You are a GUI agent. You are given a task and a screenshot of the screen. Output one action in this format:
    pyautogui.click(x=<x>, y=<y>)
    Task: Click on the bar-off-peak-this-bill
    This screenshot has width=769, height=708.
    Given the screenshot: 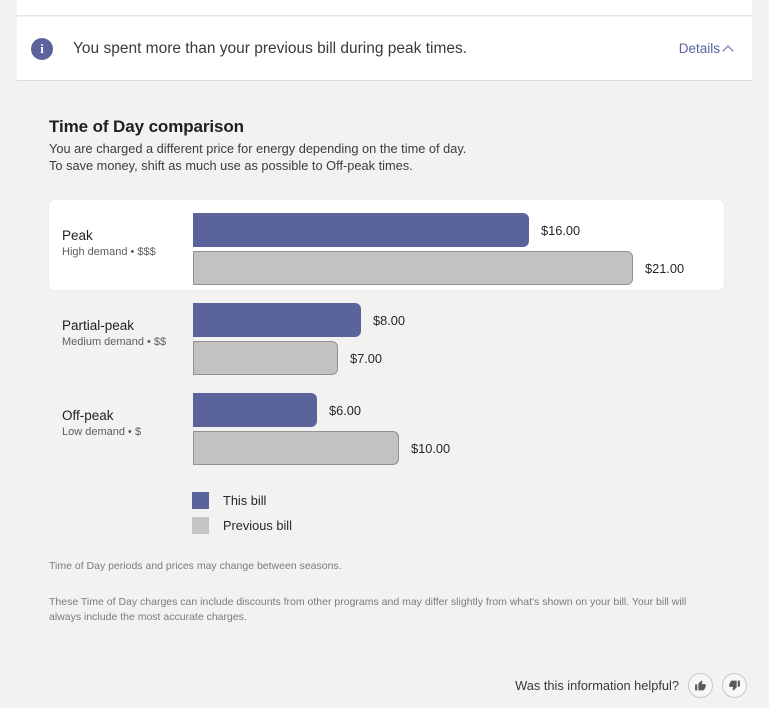 What is the action you would take?
    pyautogui.click(x=255, y=410)
    